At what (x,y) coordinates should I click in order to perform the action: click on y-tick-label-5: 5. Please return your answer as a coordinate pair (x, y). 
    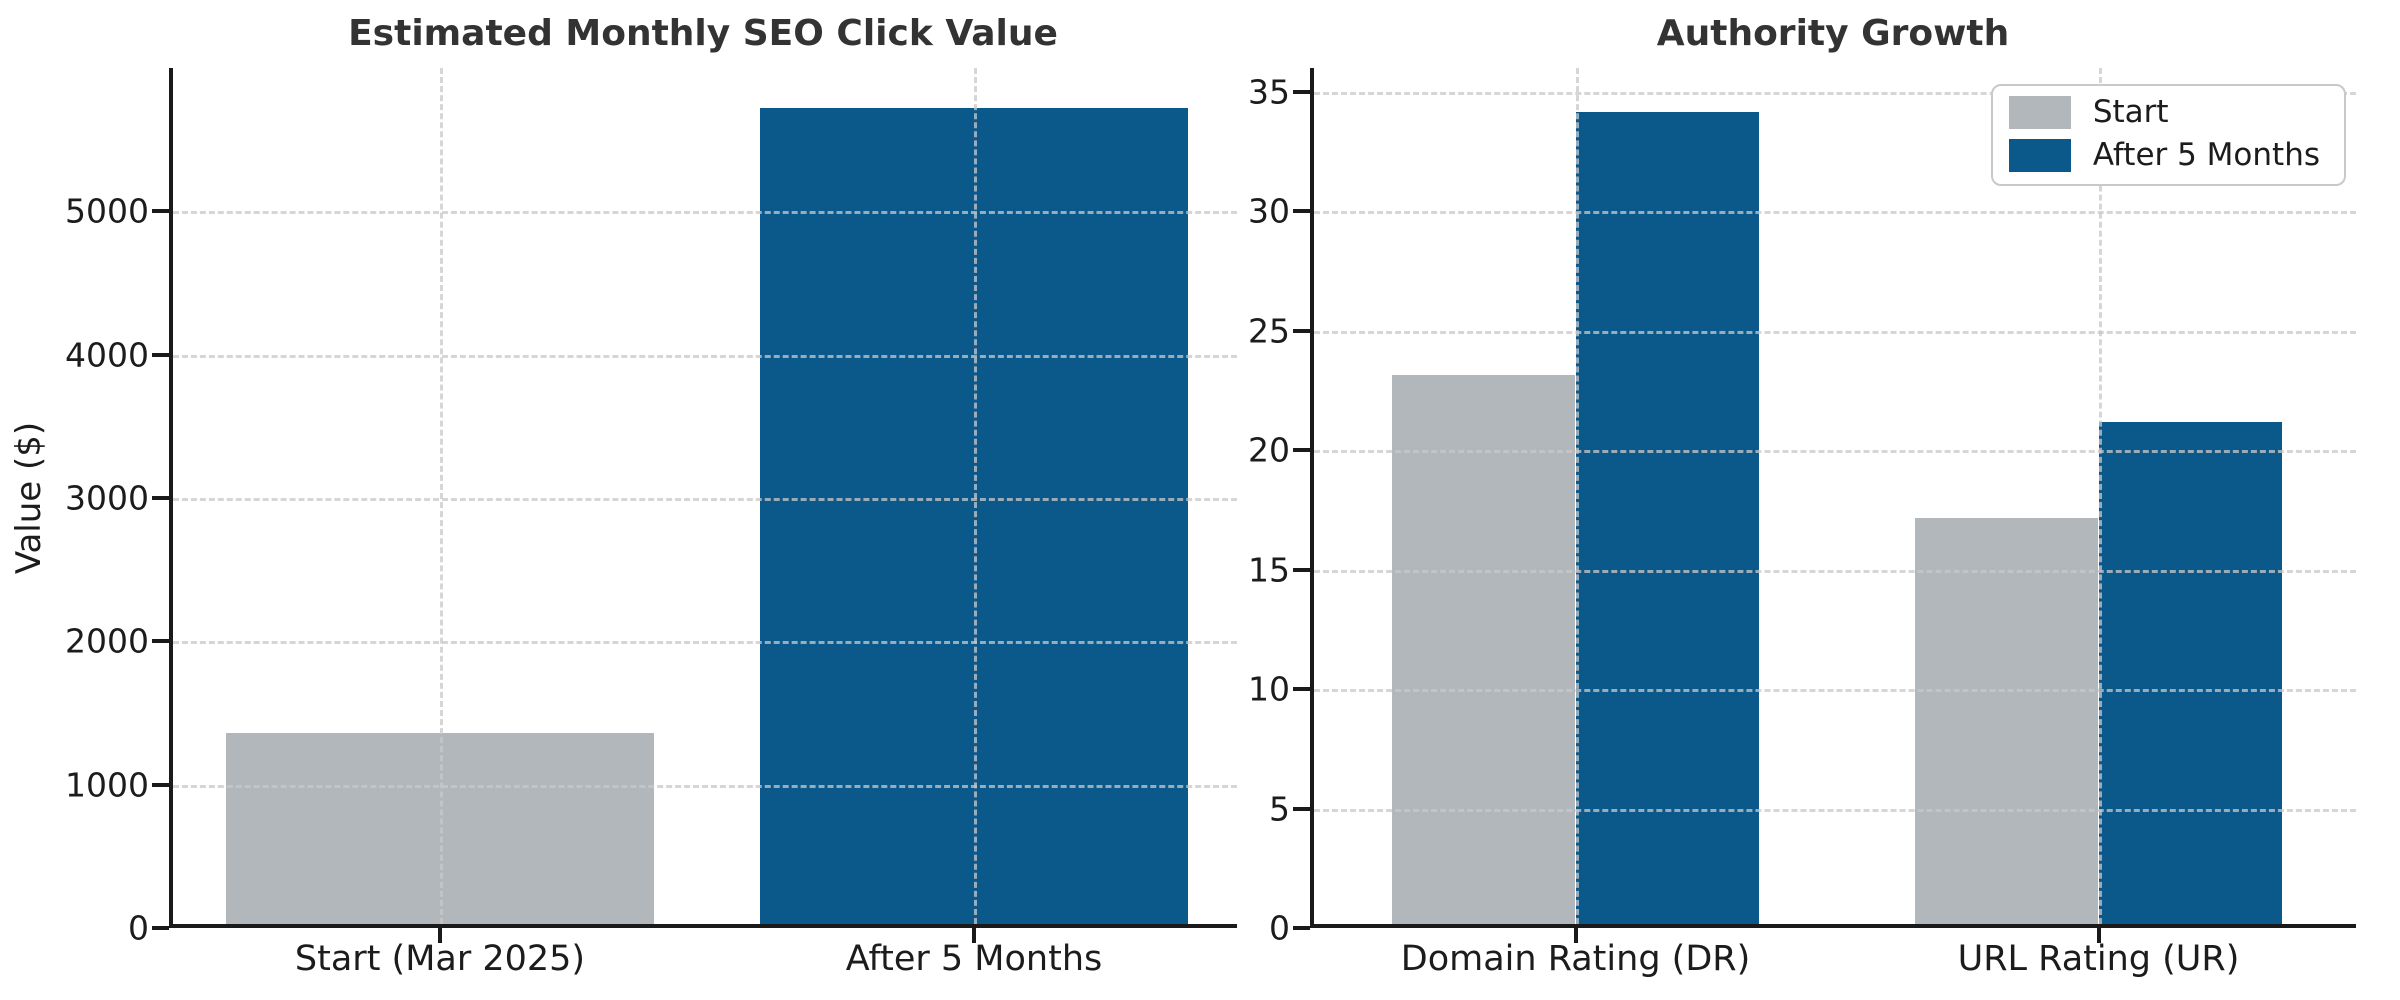
    Looking at the image, I should click on (1279, 809).